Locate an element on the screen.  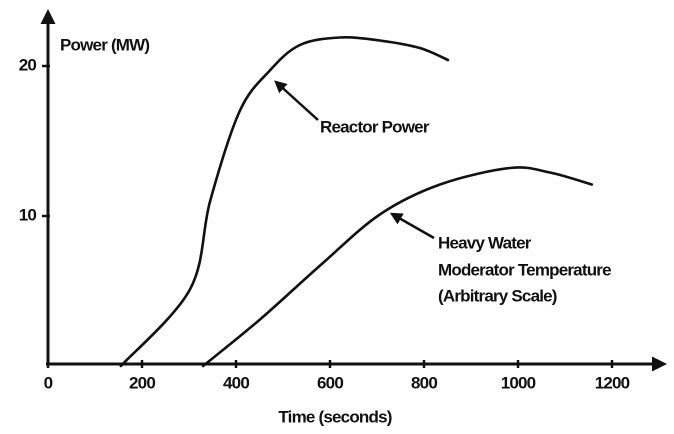
y-tick-label: 20 is located at coordinates (28, 64).